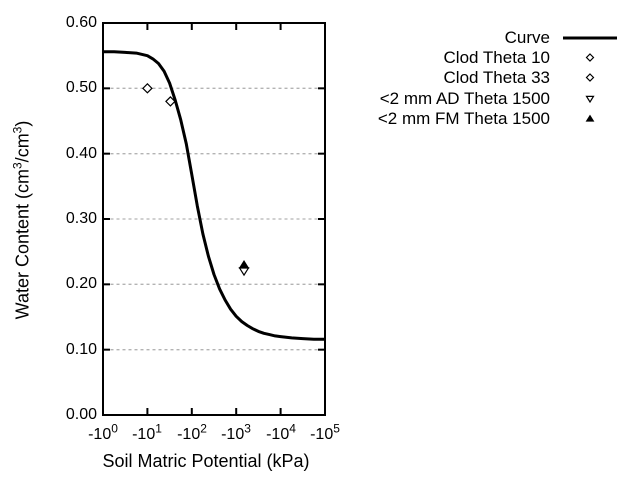 The width and height of the screenshot is (640, 480). What do you see at coordinates (22, 123) in the screenshot?
I see `y-axis-title-text: )` at bounding box center [22, 123].